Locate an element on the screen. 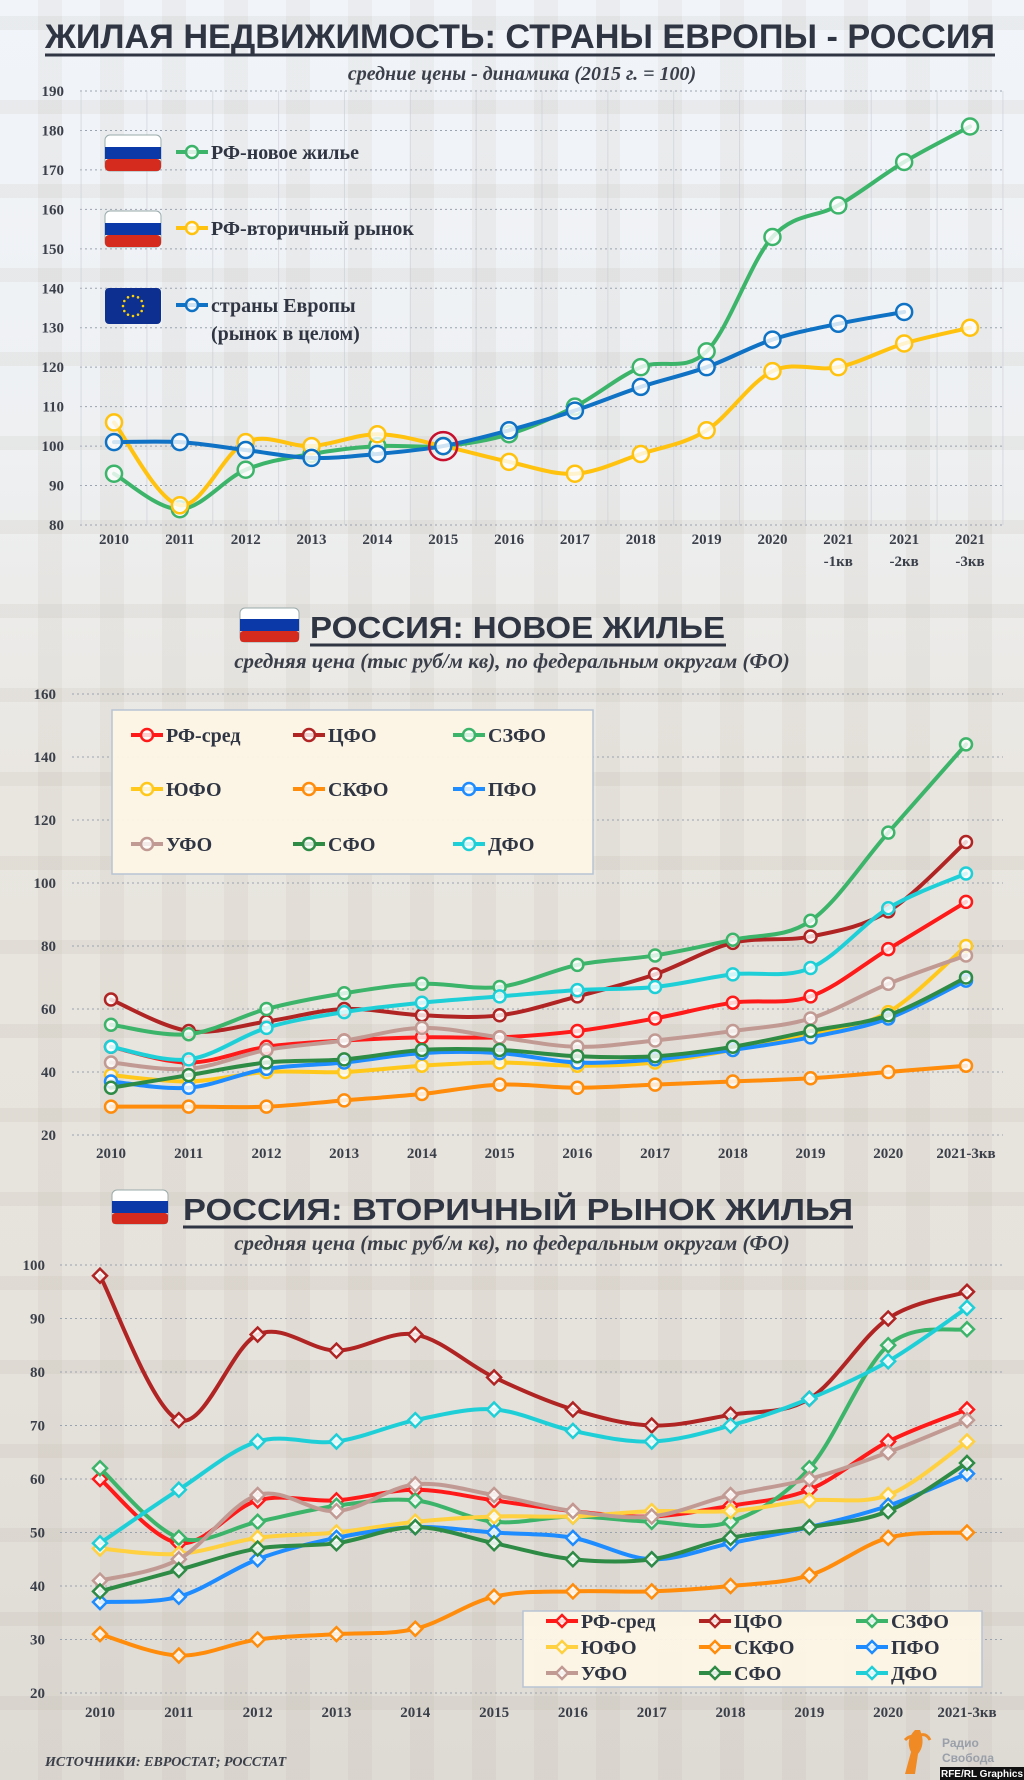 The image size is (1024, 1780). y-tick-label: 170 is located at coordinates (53, 171).